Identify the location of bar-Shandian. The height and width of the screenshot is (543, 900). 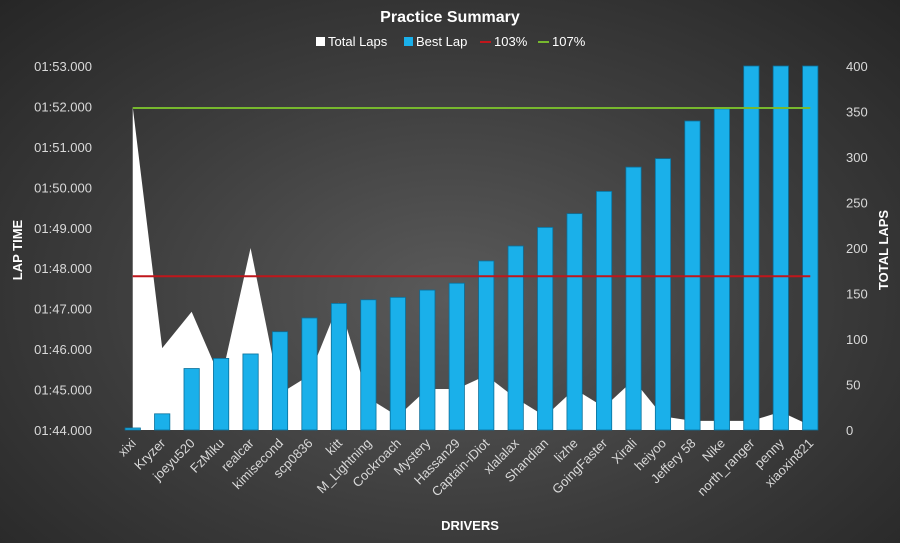
(545, 328).